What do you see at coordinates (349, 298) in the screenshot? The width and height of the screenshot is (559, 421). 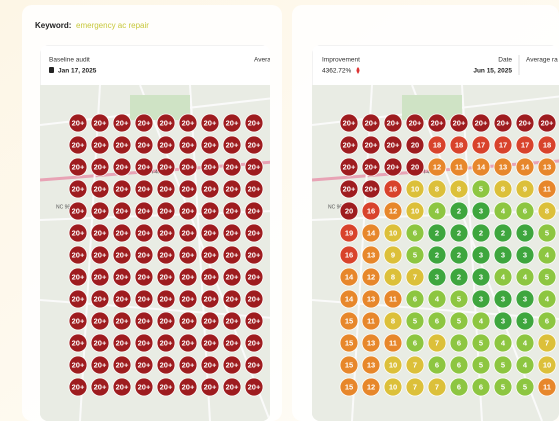 I see `rank-value: 14` at bounding box center [349, 298].